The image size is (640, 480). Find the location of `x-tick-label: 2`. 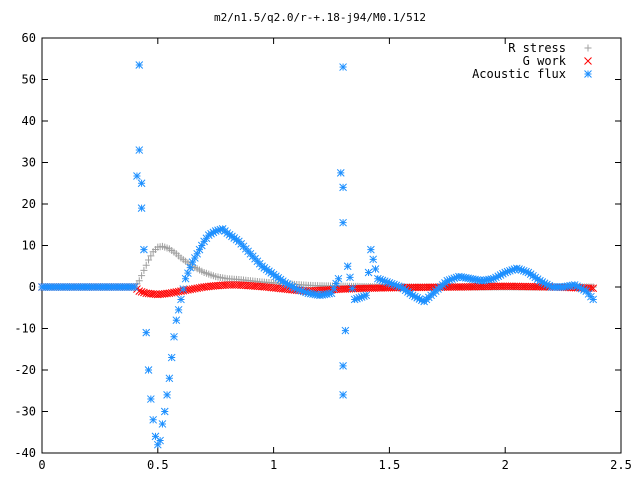

x-tick-label: 2 is located at coordinates (505, 465).